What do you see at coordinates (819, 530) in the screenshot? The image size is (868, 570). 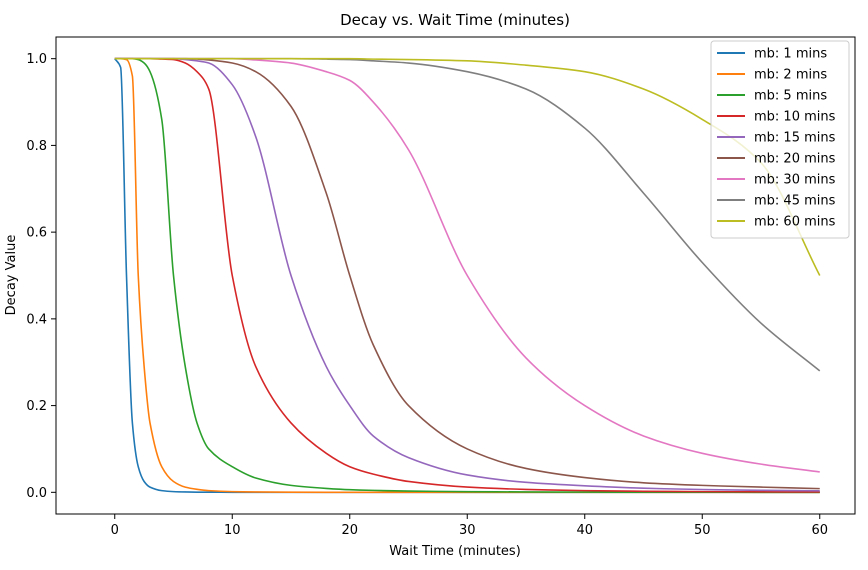 I see `x-tick-label: 60` at bounding box center [819, 530].